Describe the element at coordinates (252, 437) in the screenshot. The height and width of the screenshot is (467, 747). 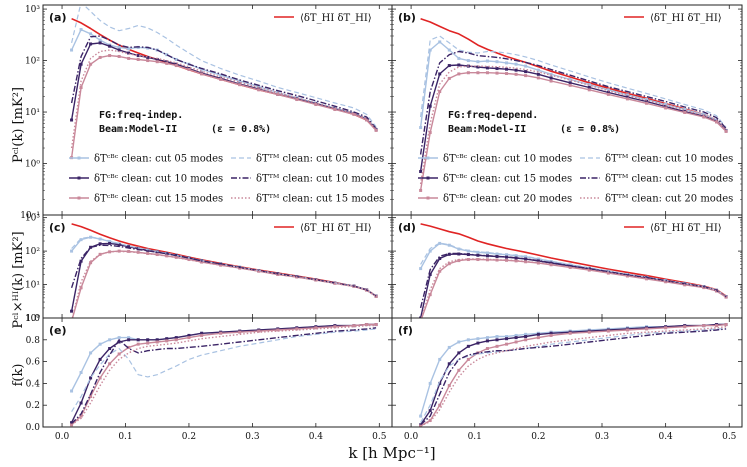
I see `x-tick-label: 0.3` at that location.